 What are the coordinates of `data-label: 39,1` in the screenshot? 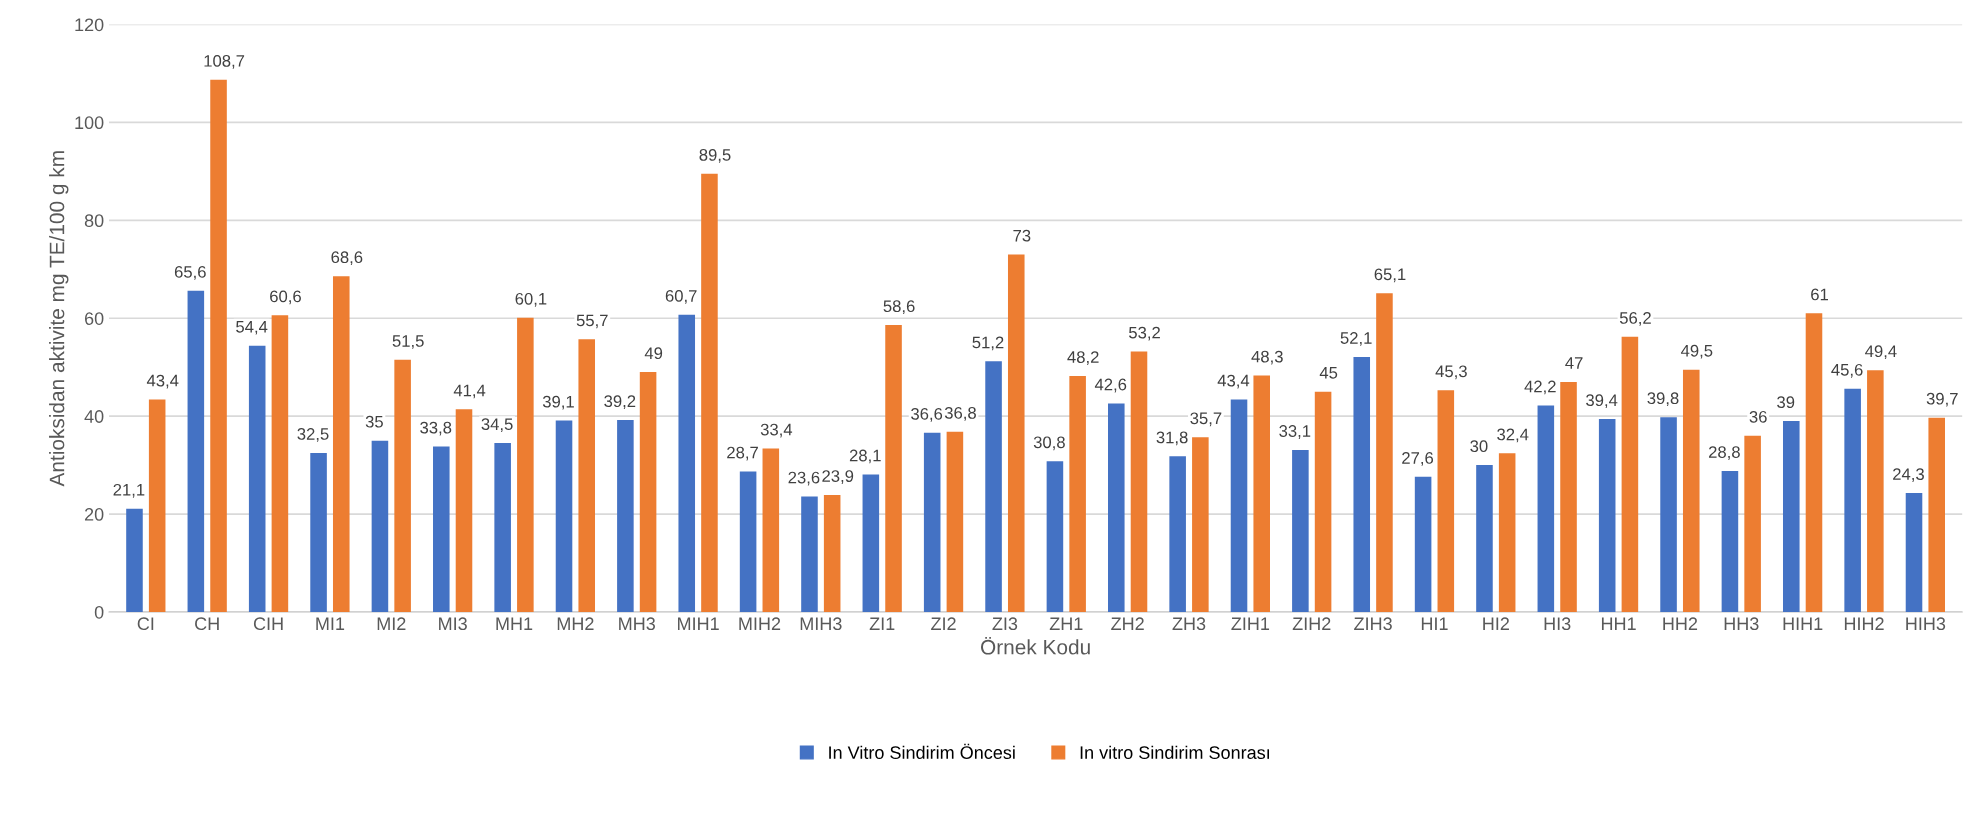 It's located at (558, 402).